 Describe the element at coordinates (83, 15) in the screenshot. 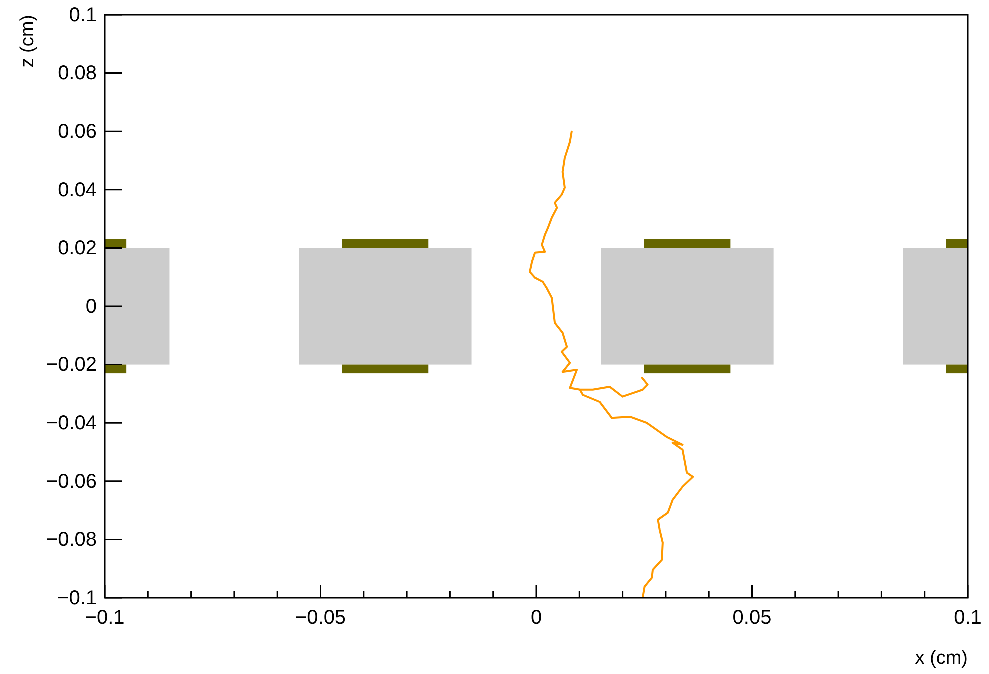

I see `y-tick-label: 0.1` at that location.